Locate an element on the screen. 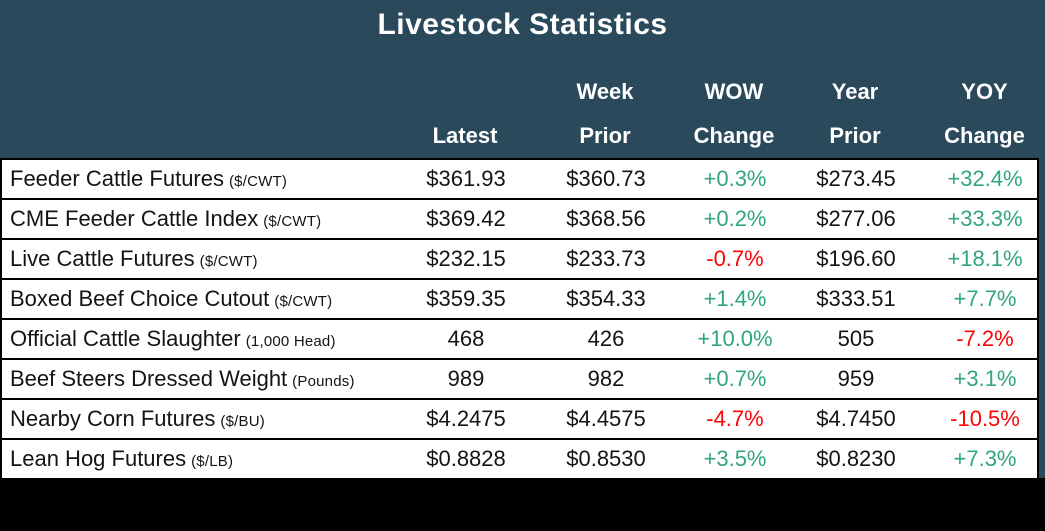 The image size is (1045, 531). metric-unit: (1,000 Head) is located at coordinates (290, 341).